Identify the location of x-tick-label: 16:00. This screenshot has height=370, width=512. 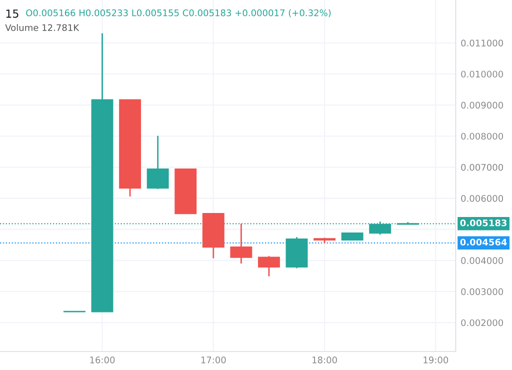
(102, 360).